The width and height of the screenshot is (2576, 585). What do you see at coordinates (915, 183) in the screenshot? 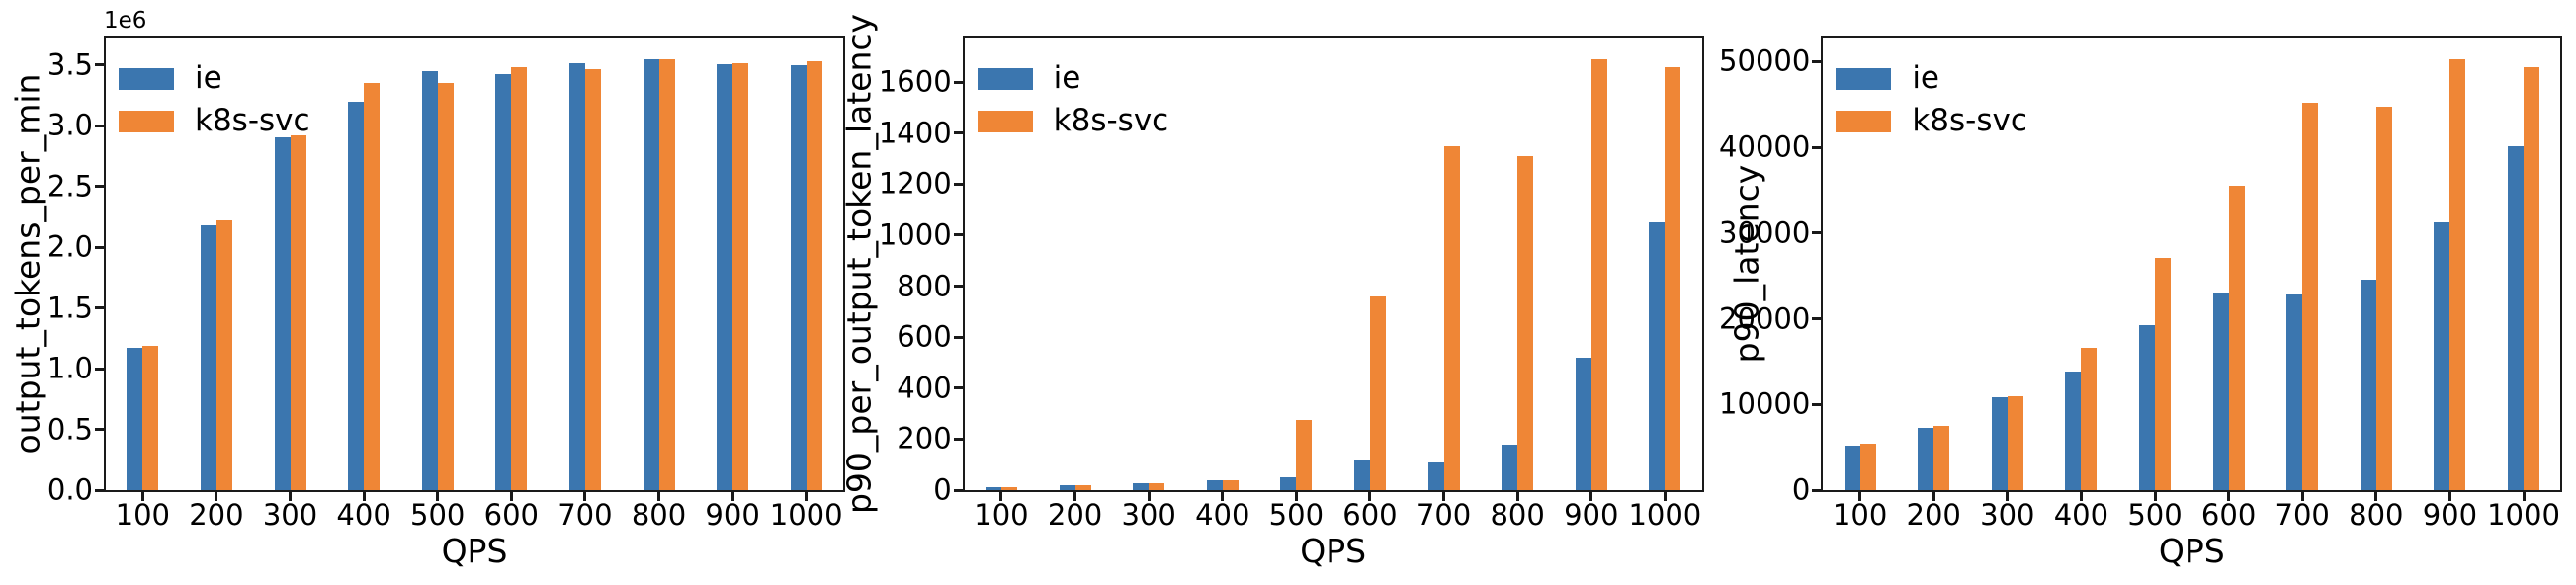
I see `y-tick-label: 1200` at bounding box center [915, 183].